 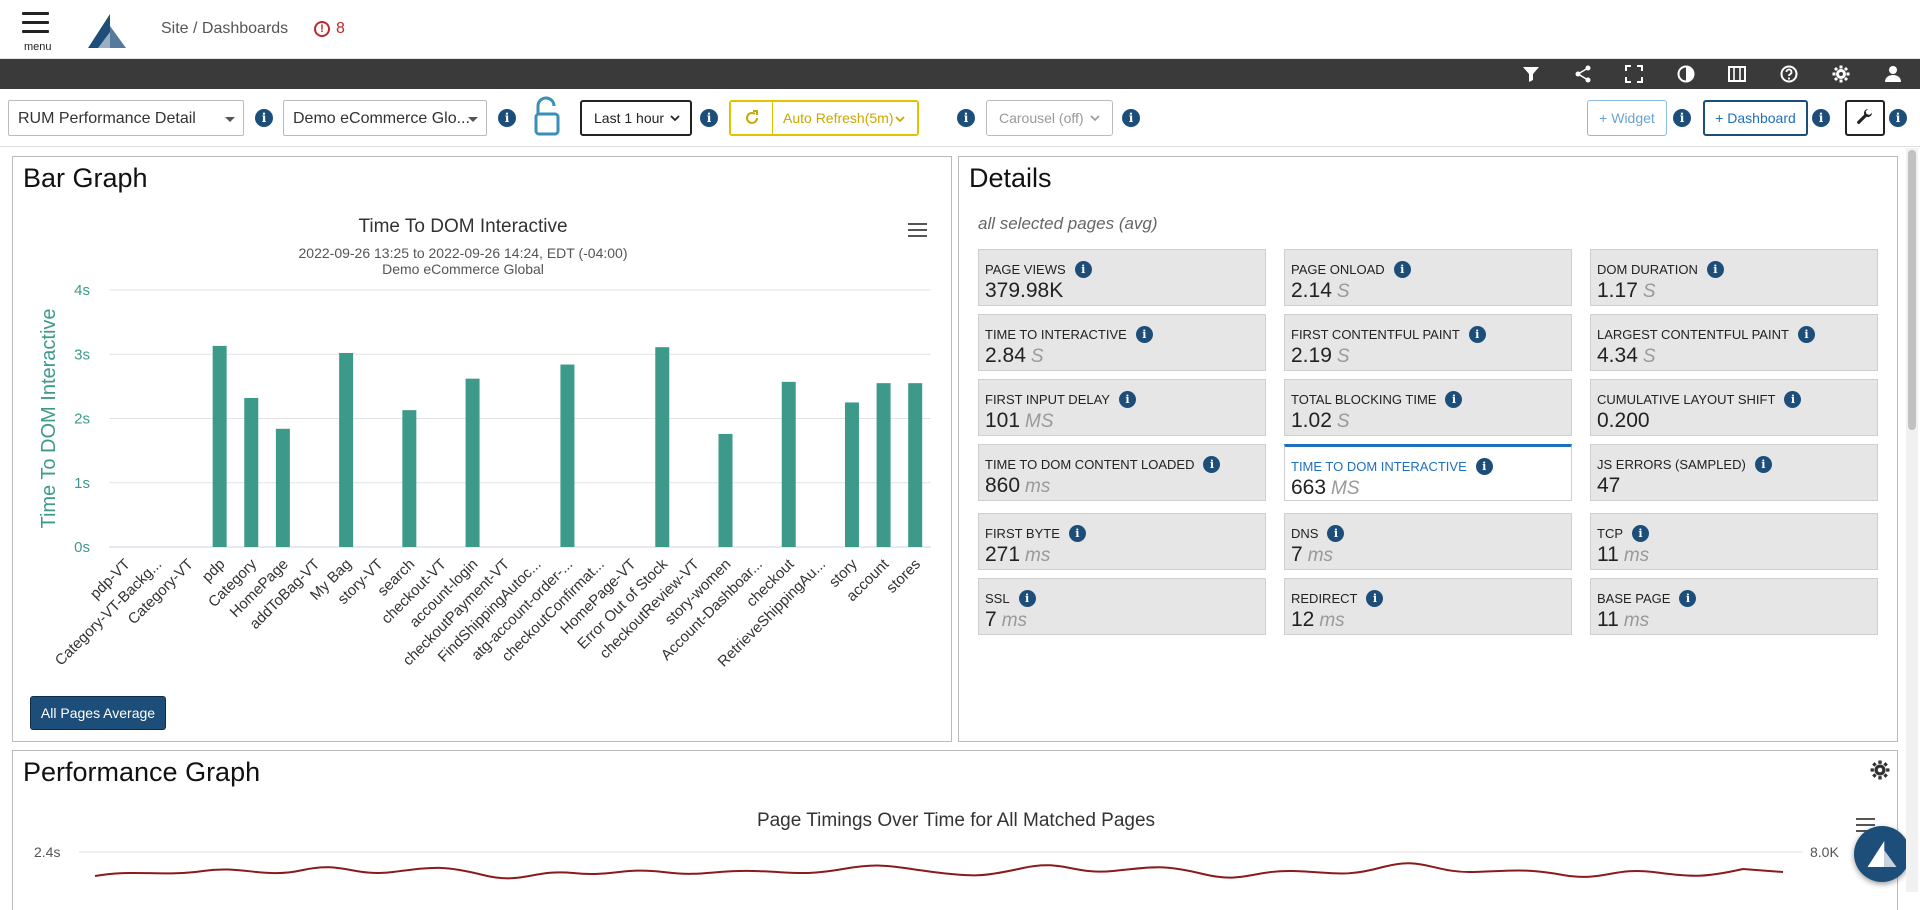 I want to click on metric-tile: FIRST INPUT DELAY i 101 MS, so click(x=1122, y=407).